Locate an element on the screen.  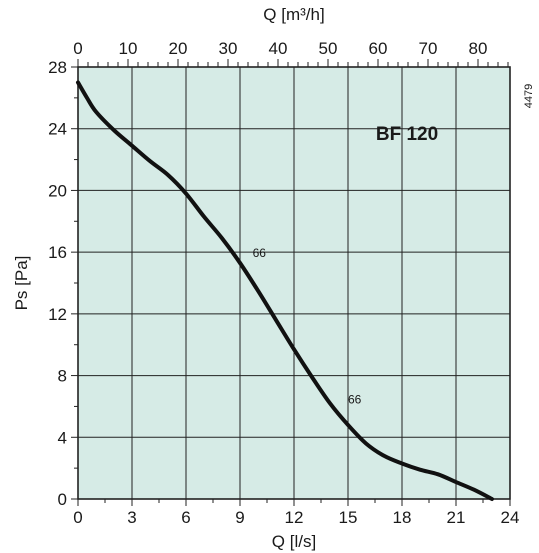
chart-title: BF 120 is located at coordinates (407, 134).